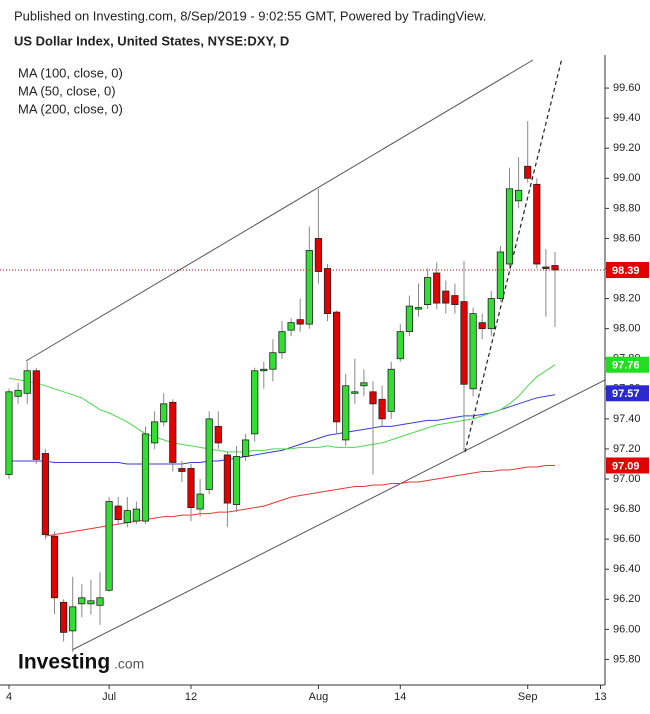  I want to click on price-tag-label: 97.09, so click(626, 466).